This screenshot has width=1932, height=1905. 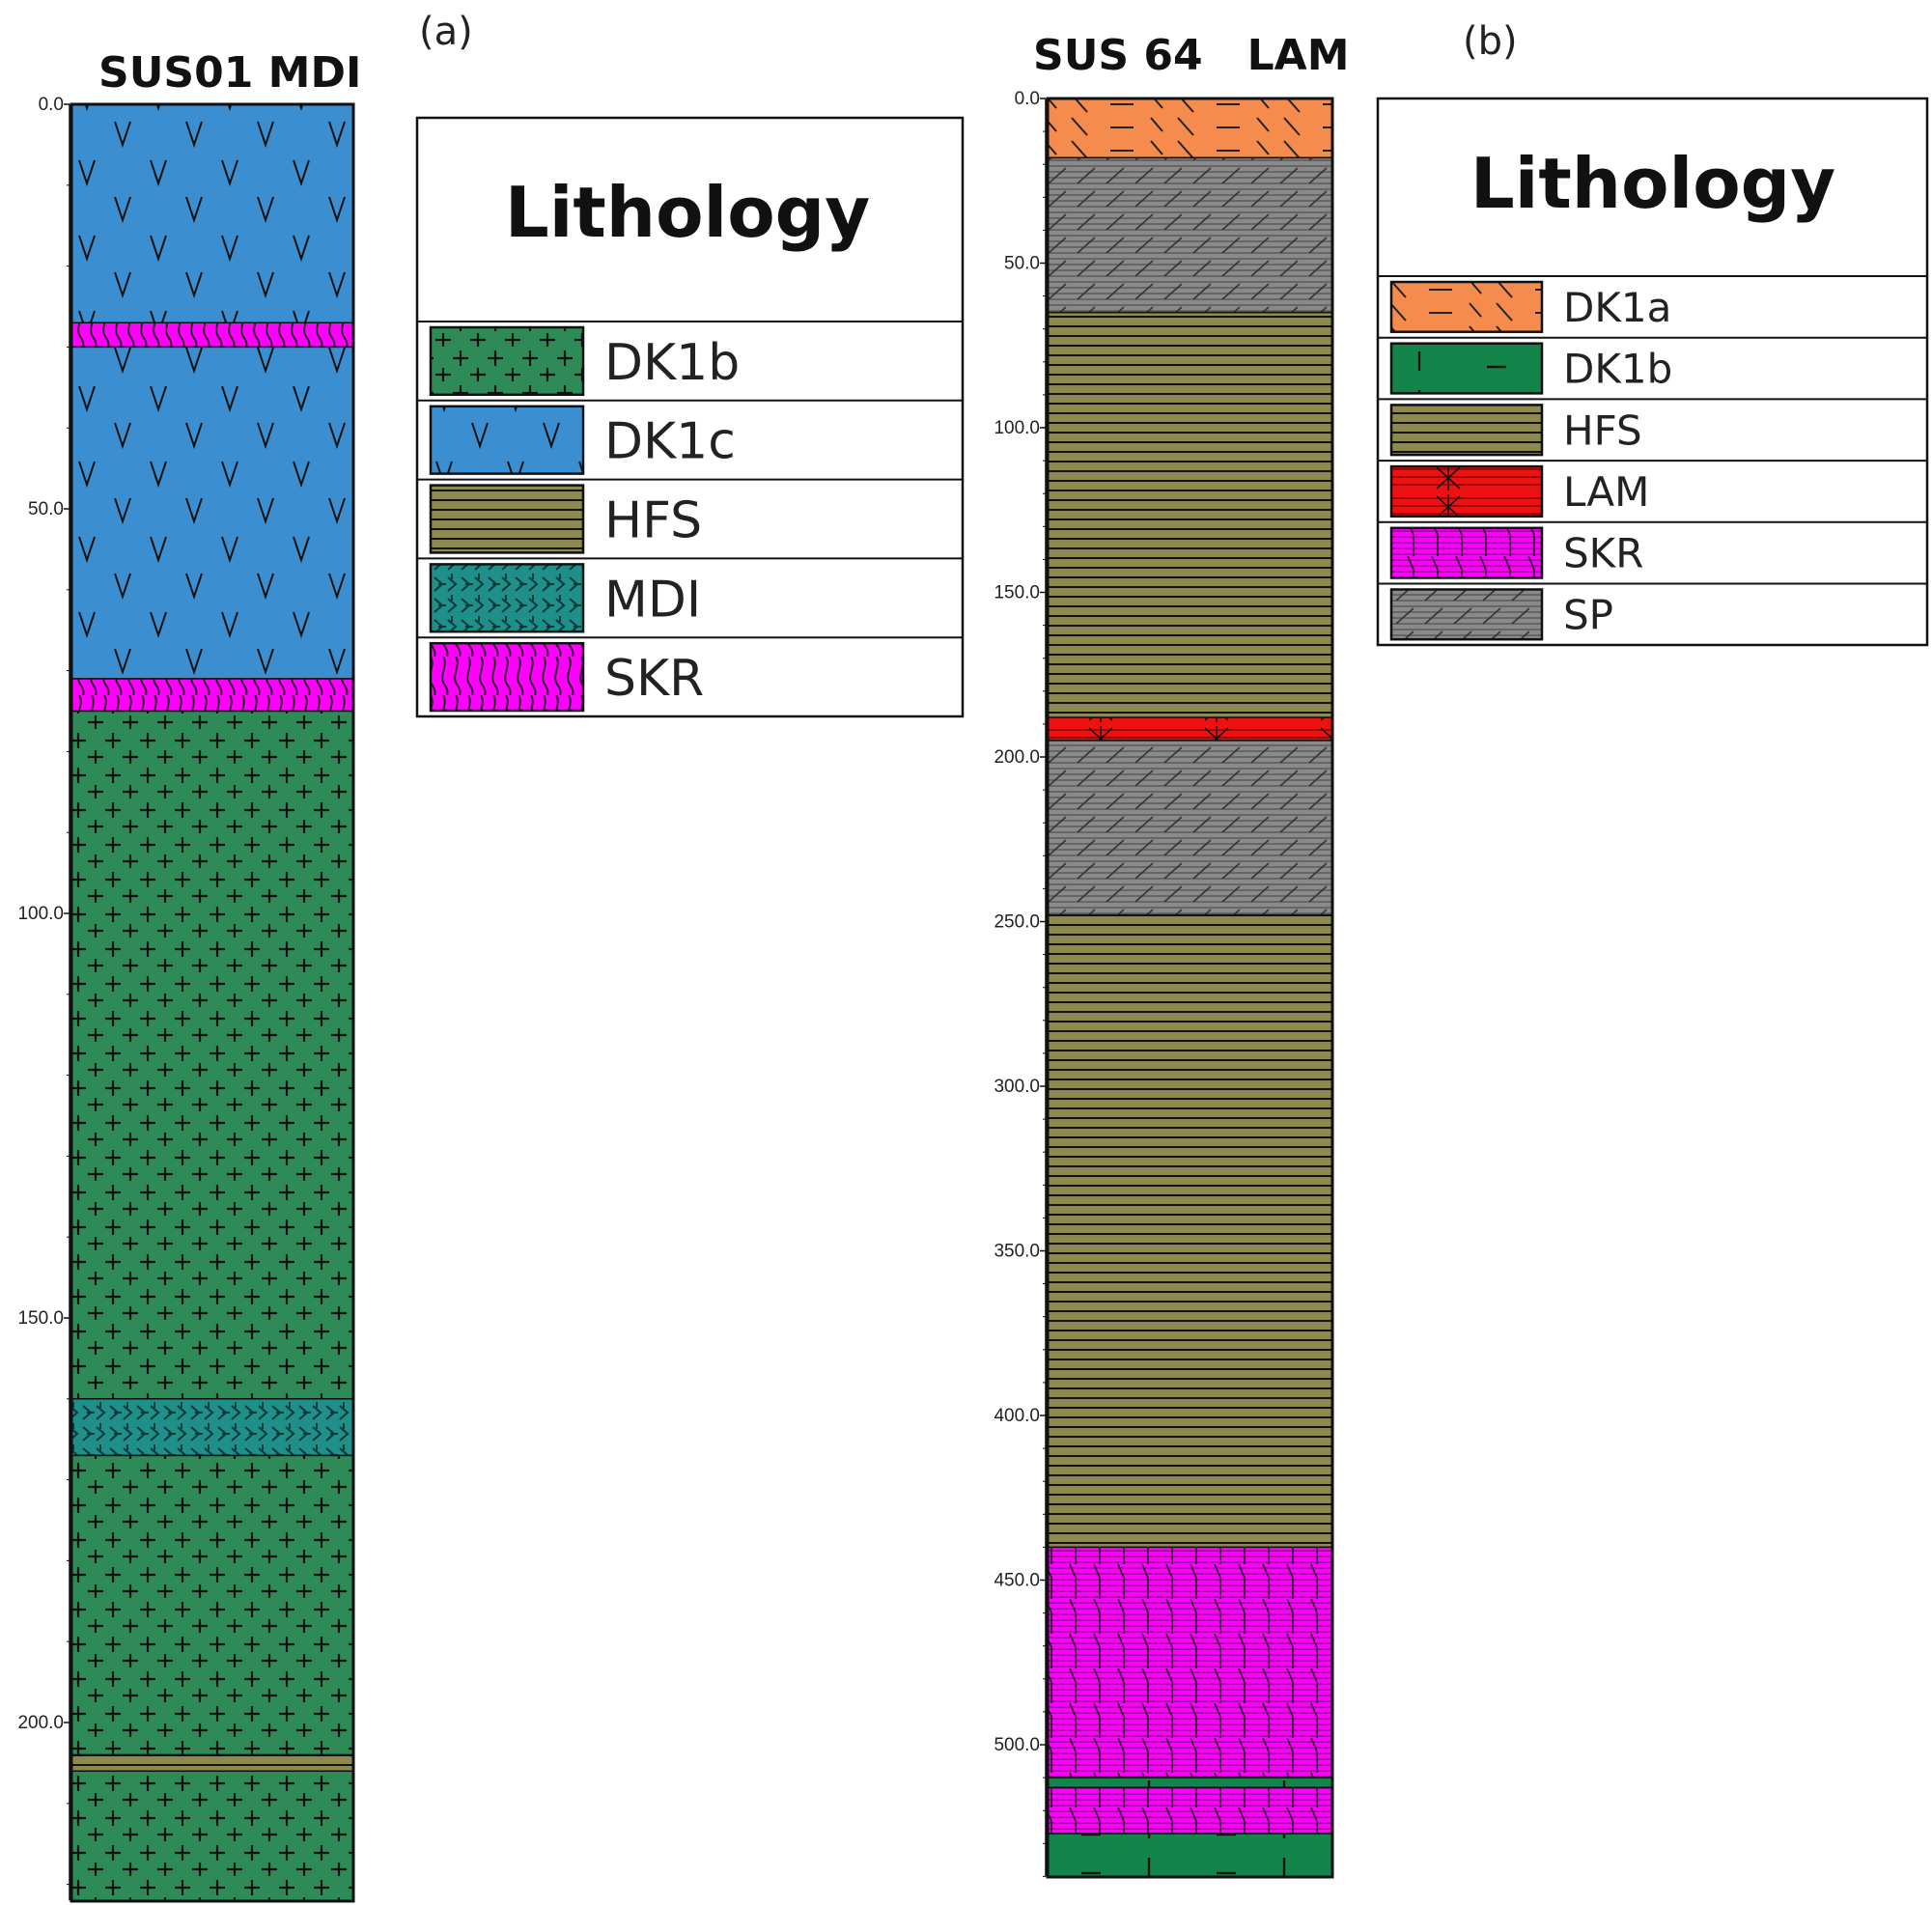 I want to click on legend-label: SP, so click(x=1588, y=614).